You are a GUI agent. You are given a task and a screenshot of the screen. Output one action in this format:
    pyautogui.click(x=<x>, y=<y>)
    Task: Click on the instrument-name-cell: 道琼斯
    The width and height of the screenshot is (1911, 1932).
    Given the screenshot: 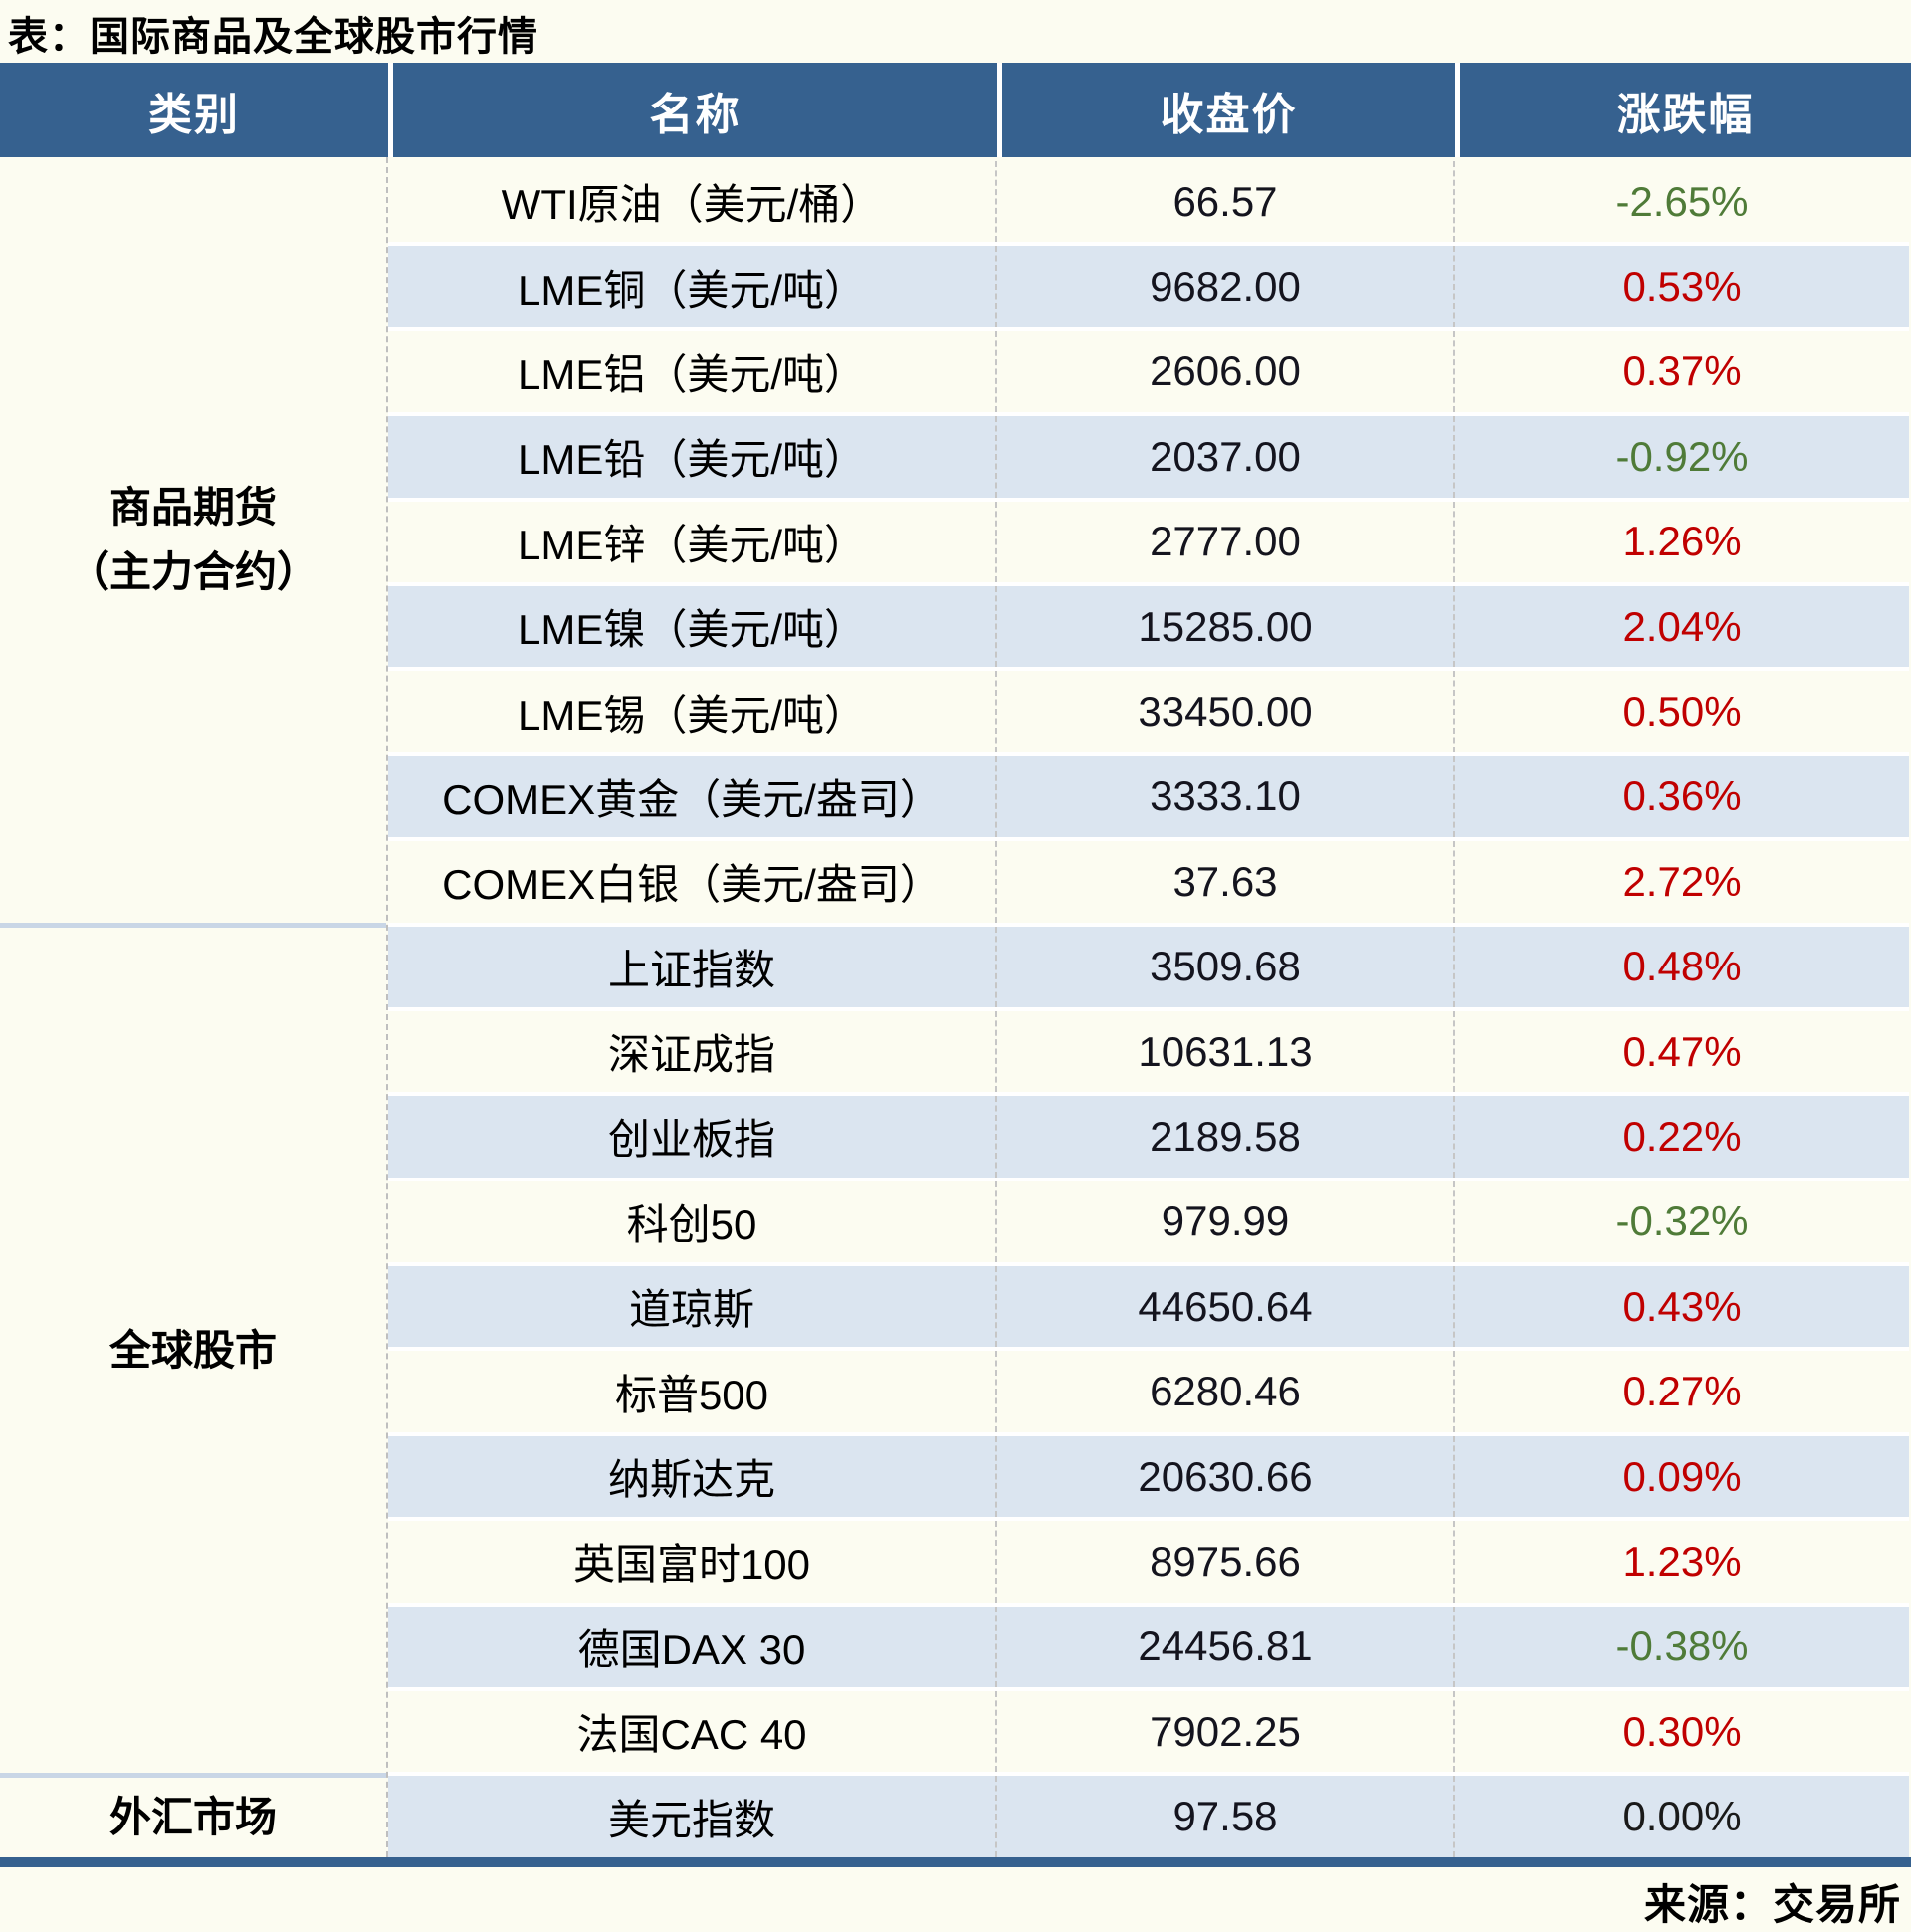 What is the action you would take?
    pyautogui.click(x=692, y=1307)
    